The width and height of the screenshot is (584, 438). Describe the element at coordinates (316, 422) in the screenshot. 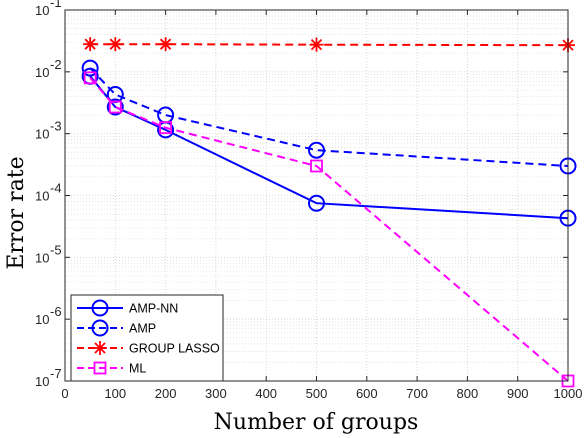

I see `x-axis-title: Number of groups` at that location.